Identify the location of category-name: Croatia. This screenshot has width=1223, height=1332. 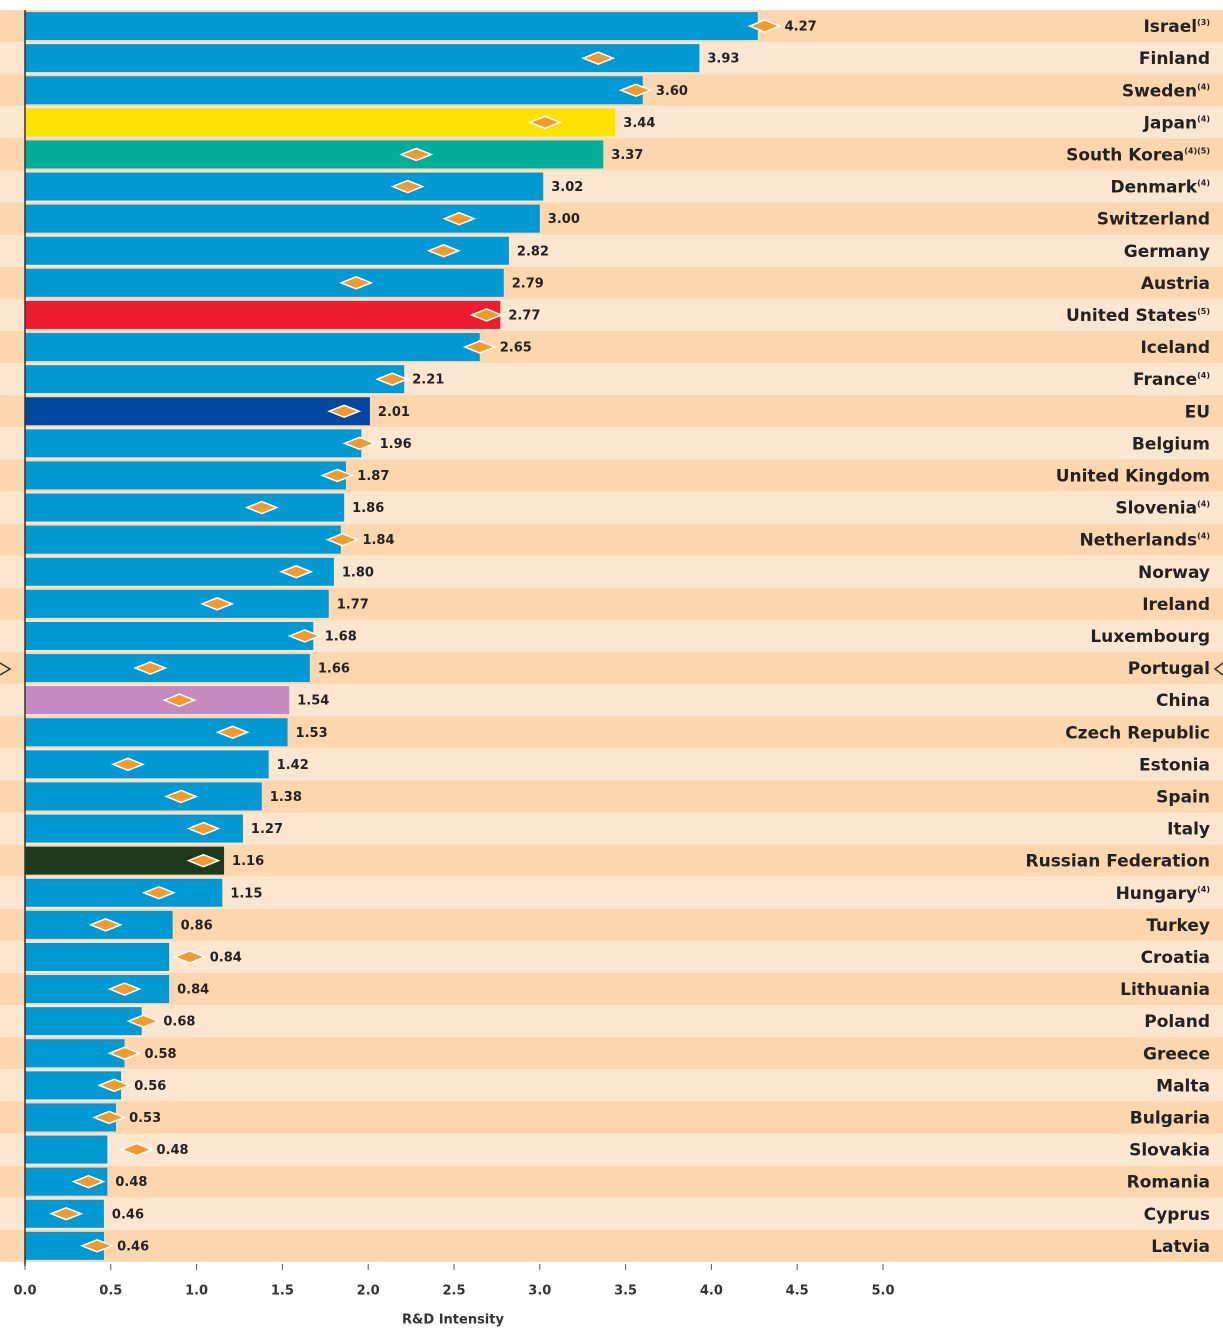
(1175, 958).